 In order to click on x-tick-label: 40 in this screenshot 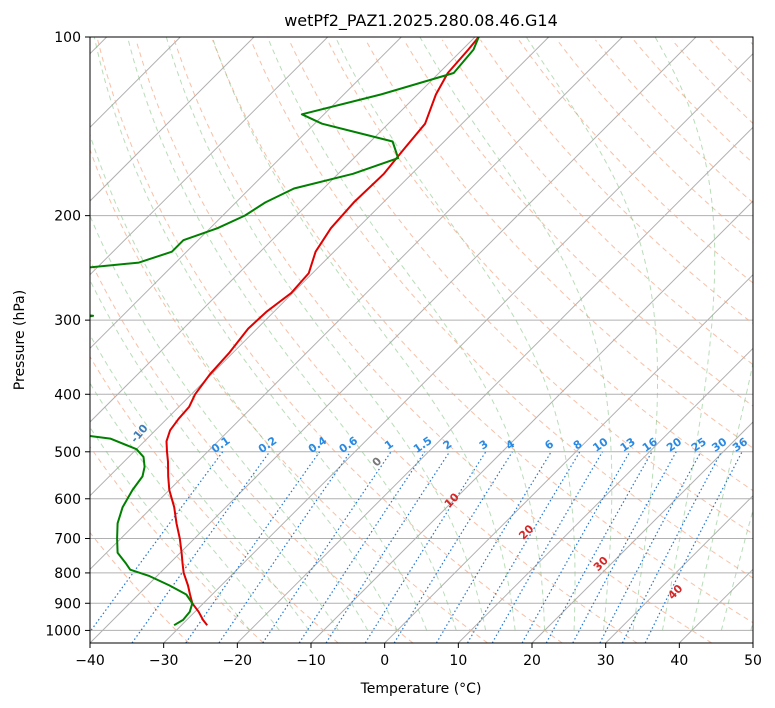, I will do `click(679, 661)`.